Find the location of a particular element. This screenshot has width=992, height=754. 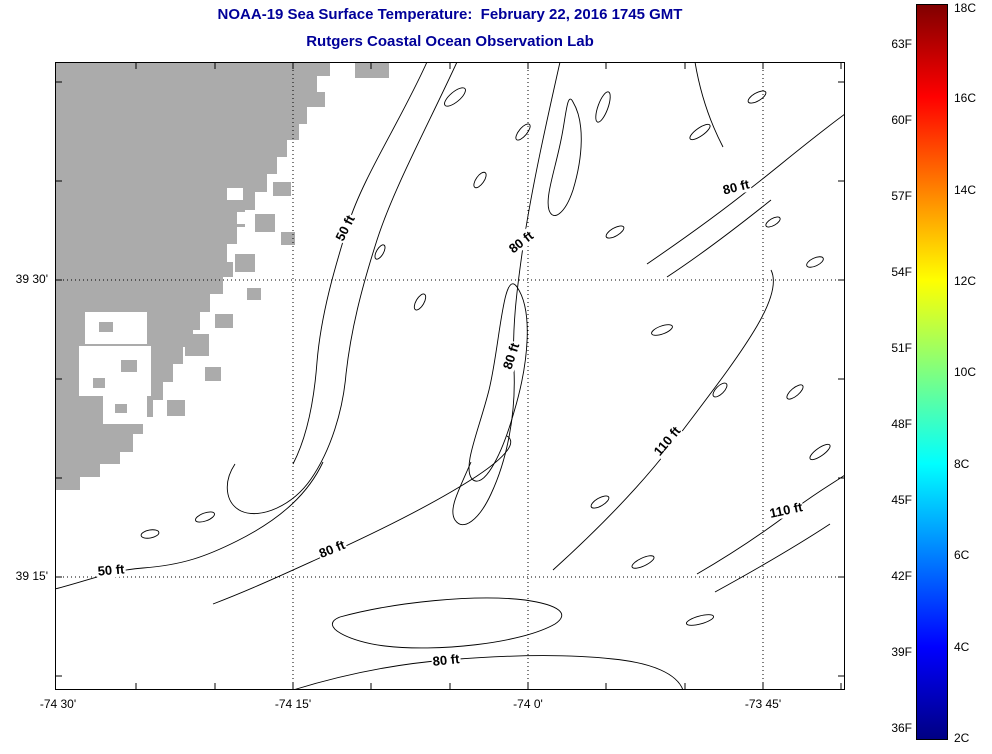

colorbar-label-fahrenheit: 48F is located at coordinates (901, 424).